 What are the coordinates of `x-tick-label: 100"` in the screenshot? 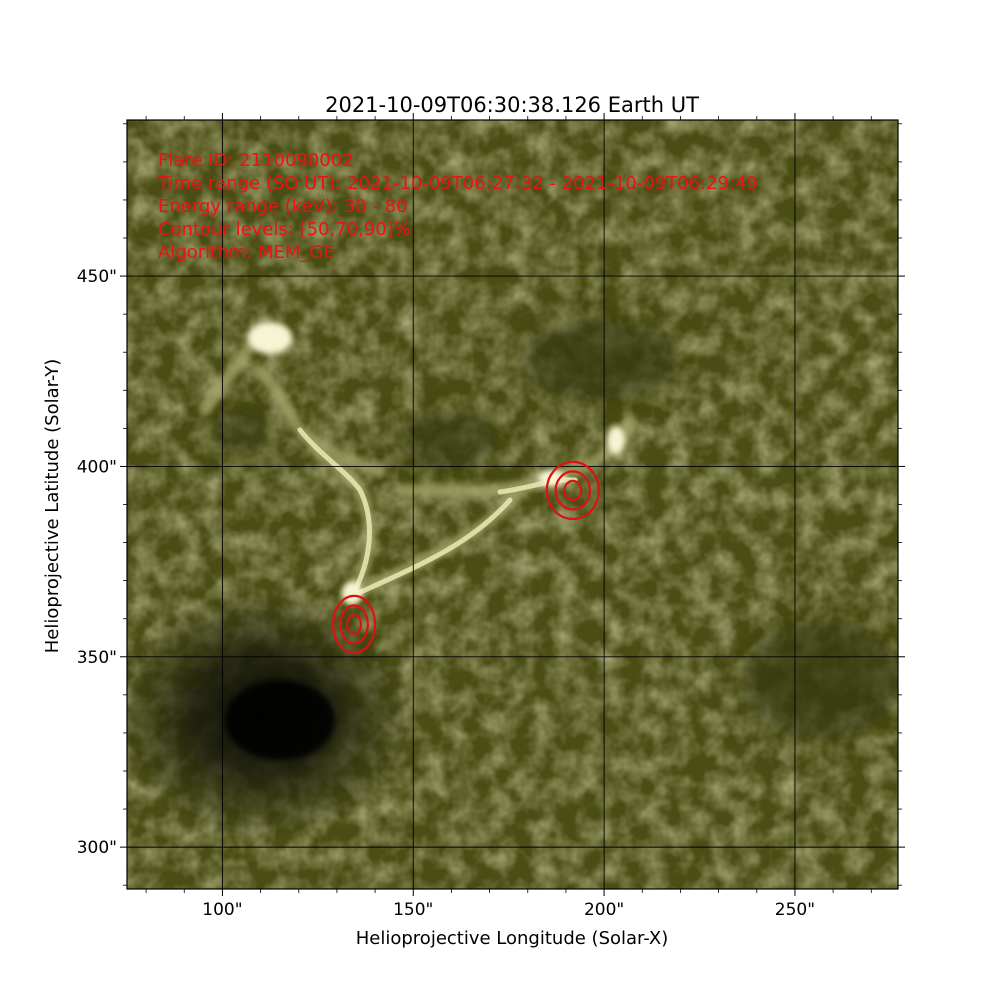 It's located at (222, 910).